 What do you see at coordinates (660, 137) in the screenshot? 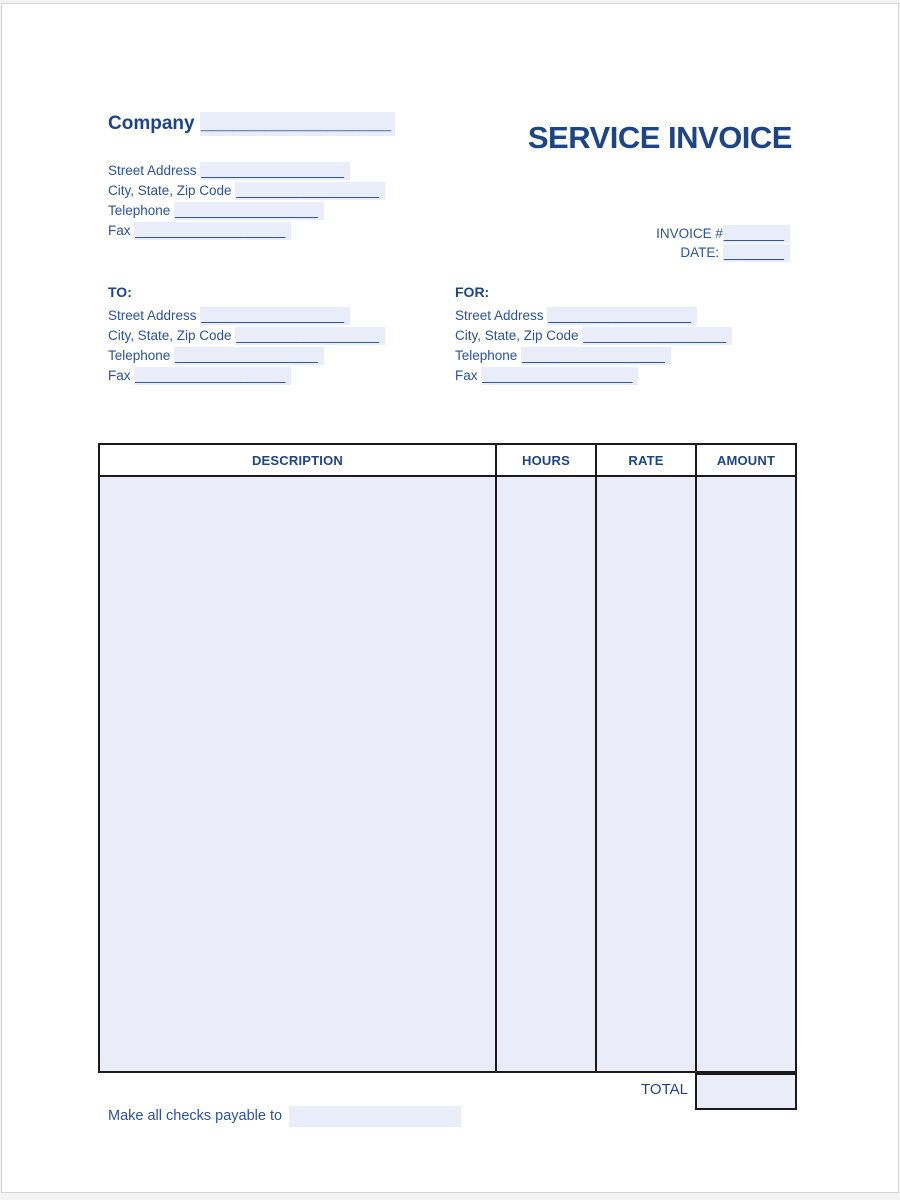
I see `page-title: SERVICE INVOICE` at bounding box center [660, 137].